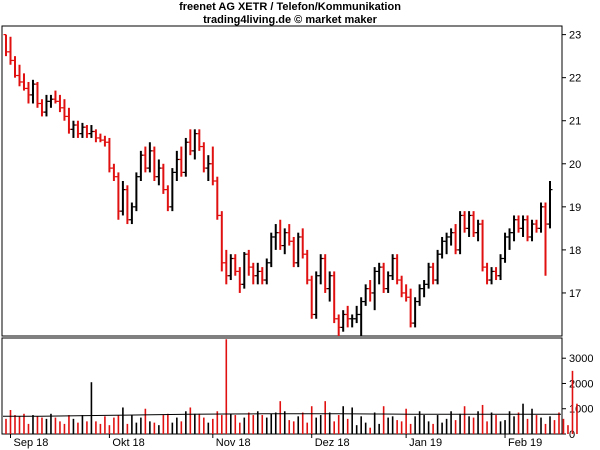 This screenshot has width=600, height=450. What do you see at coordinates (525, 443) in the screenshot?
I see `x-tick-label: Feb 19` at bounding box center [525, 443].